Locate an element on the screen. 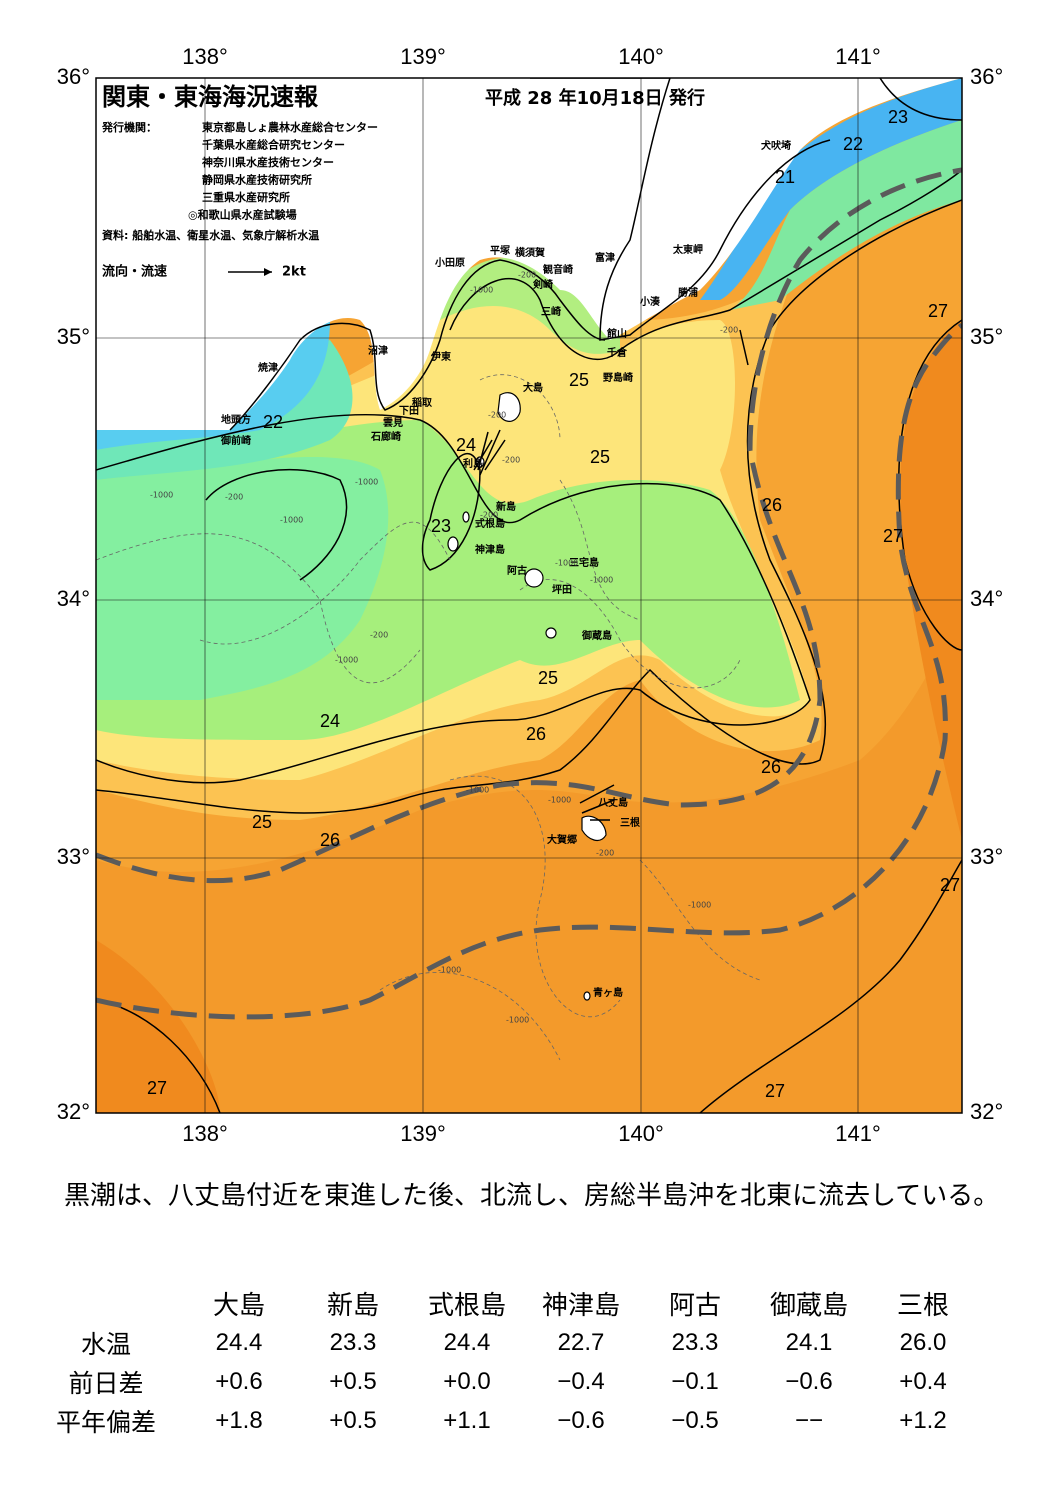 This screenshot has height=1503, width=1064. table-row: 平年偏差 +1.8 +0.5 +1.1 −0.6 −0.5 −− +1.2 is located at coordinates (505, 1420).